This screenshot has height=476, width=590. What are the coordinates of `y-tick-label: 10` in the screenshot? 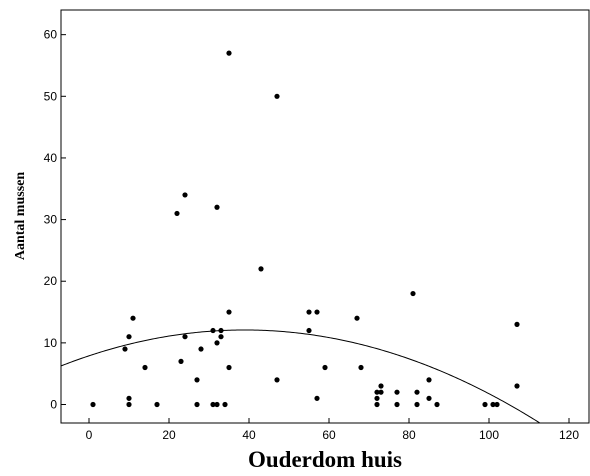 It's located at (51, 343).